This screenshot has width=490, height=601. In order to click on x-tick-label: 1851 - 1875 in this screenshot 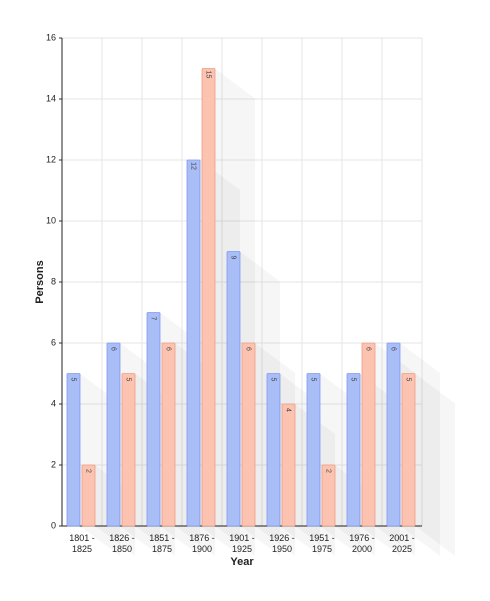, I will do `click(162, 543)`.